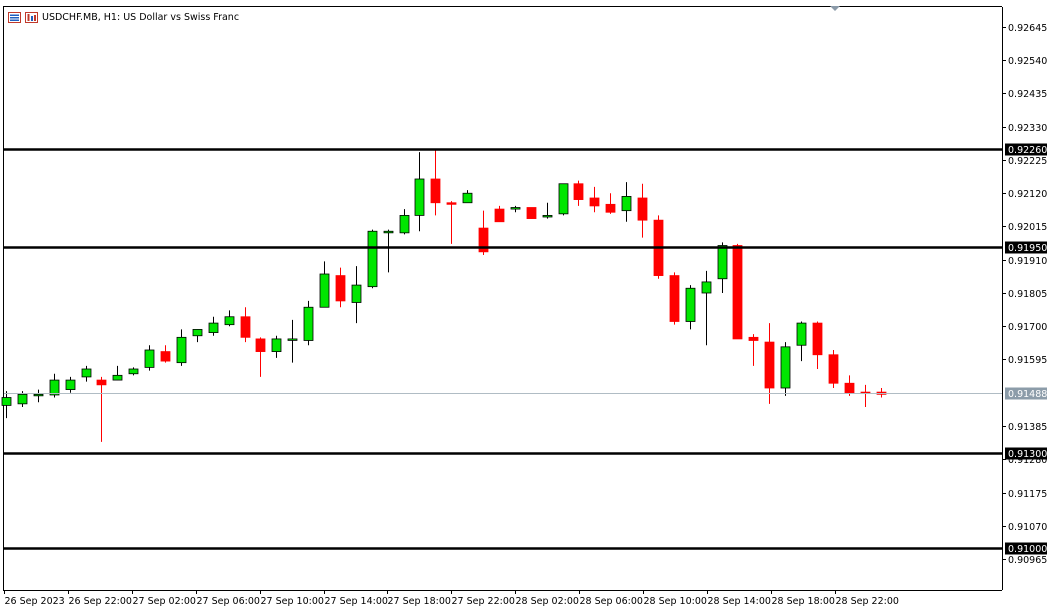 The height and width of the screenshot is (611, 1057). I want to click on time-tick-label: 26 Sep 2023, so click(35, 601).